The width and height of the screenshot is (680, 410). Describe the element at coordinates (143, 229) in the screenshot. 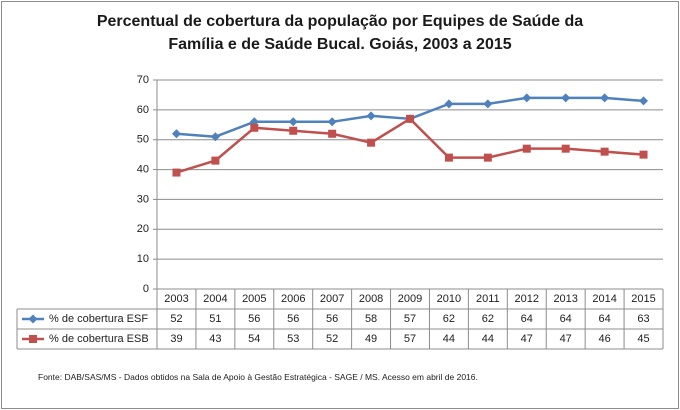

I see `y-tick-label: 20` at that location.